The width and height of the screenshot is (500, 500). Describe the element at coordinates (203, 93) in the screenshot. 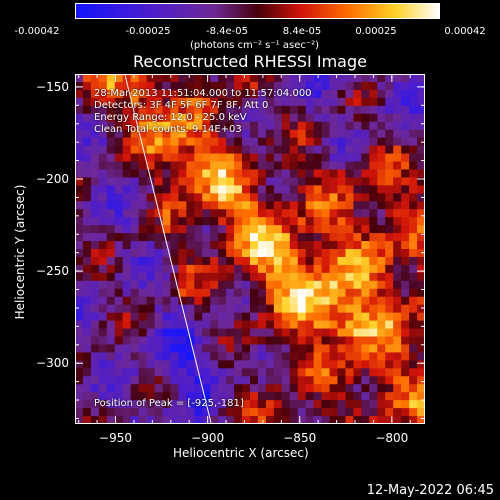

I see `annotation-time: 28-Mar-2013 11:51:04.000 to 11:57:04.000` at that location.